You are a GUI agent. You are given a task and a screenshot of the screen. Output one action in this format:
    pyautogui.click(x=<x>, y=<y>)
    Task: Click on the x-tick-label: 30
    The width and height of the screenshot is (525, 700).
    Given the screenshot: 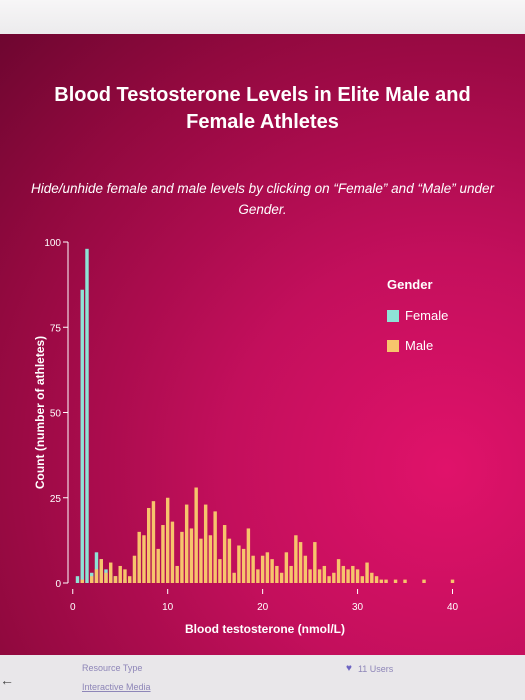 What is the action you would take?
    pyautogui.click(x=358, y=607)
    